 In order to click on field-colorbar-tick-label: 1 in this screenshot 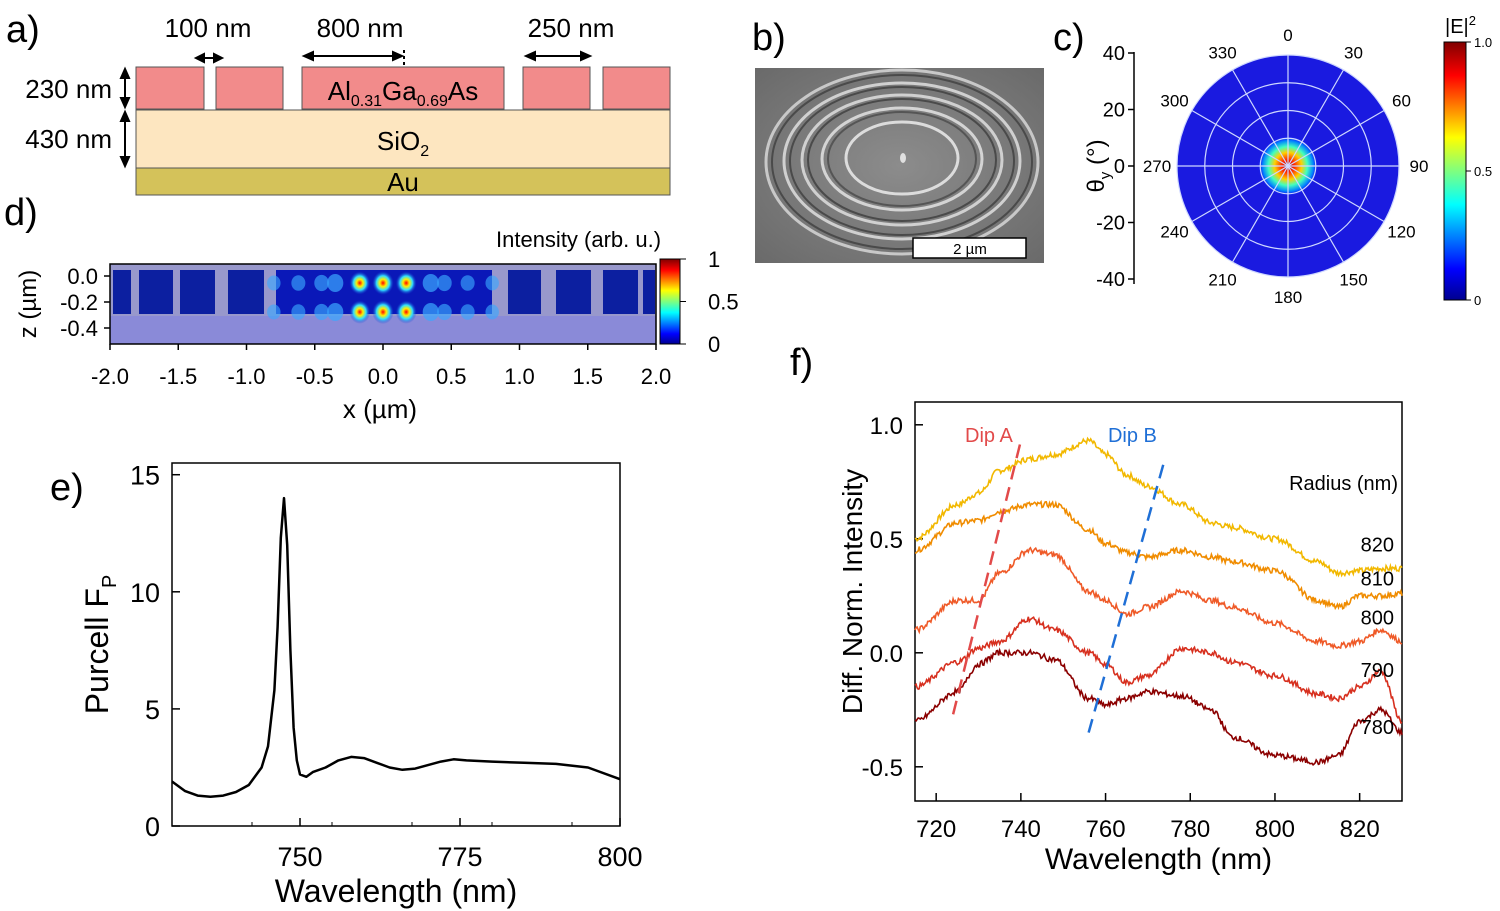, I will do `click(714, 259)`.